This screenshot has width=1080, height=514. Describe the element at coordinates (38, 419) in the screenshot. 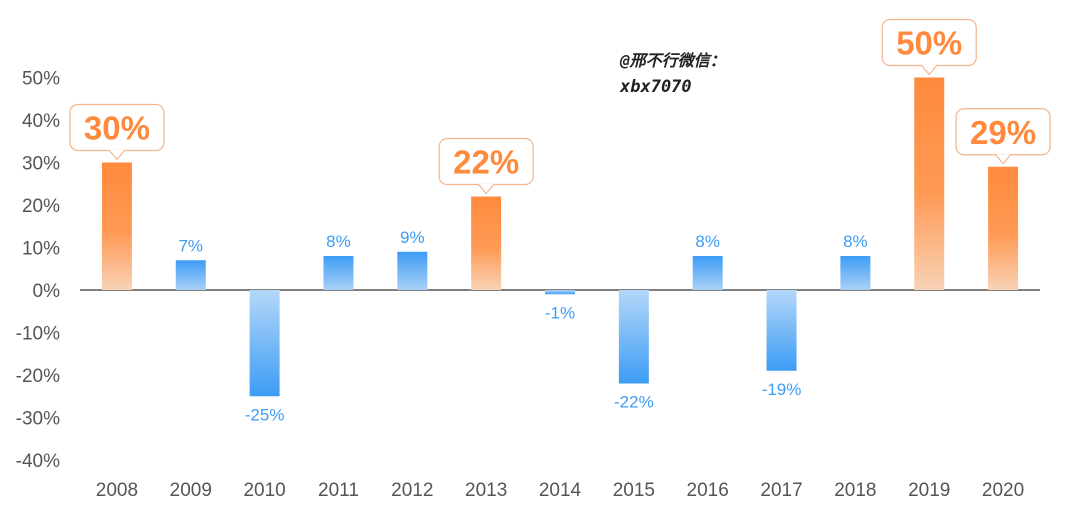

I see `y-tick-label: -30%` at that location.